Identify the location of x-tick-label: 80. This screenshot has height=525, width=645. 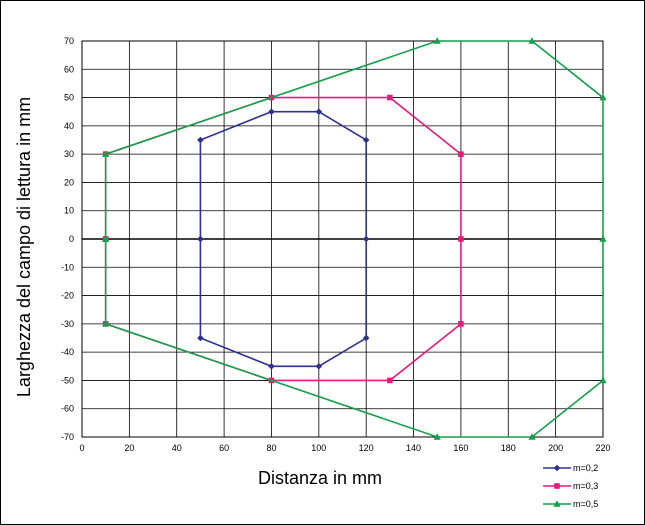
(271, 448).